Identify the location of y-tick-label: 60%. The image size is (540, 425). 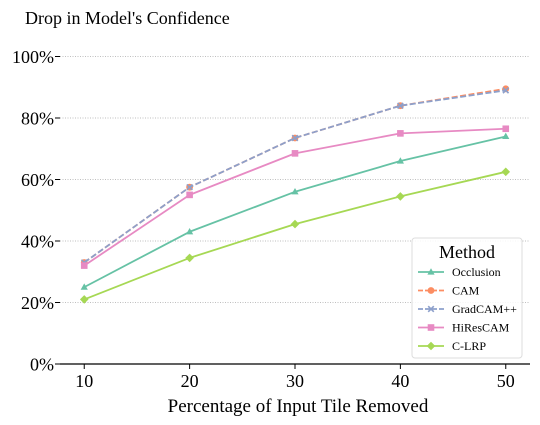
(37, 180).